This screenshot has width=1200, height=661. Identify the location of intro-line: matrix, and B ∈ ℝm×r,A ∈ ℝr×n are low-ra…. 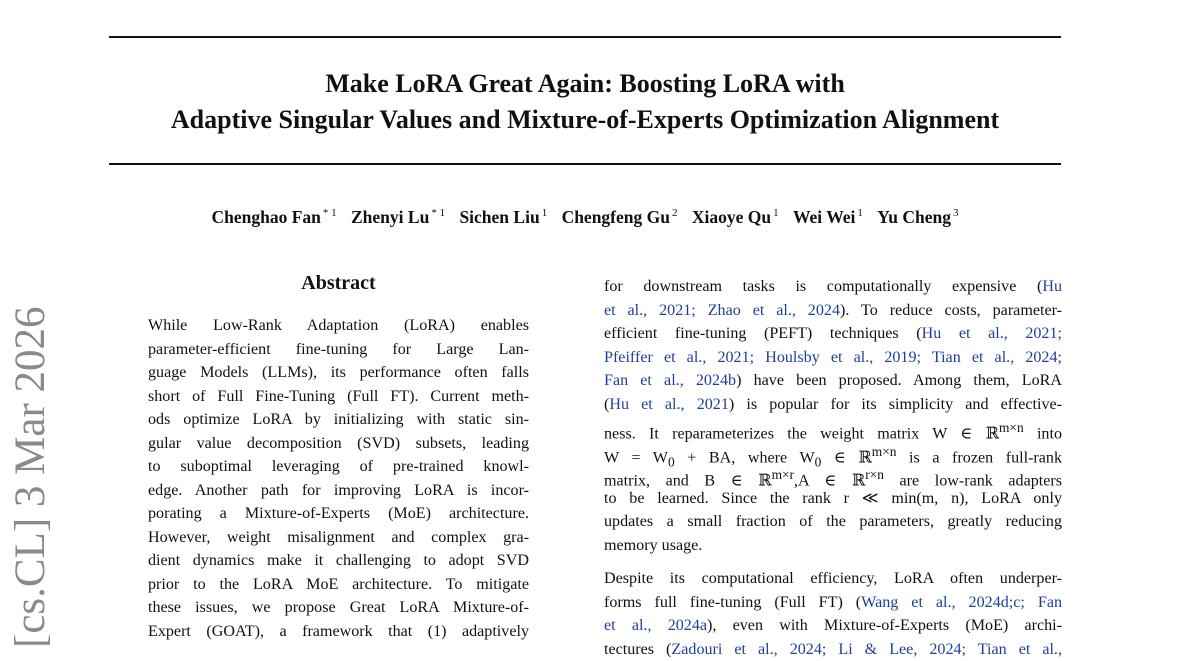
(833, 475).